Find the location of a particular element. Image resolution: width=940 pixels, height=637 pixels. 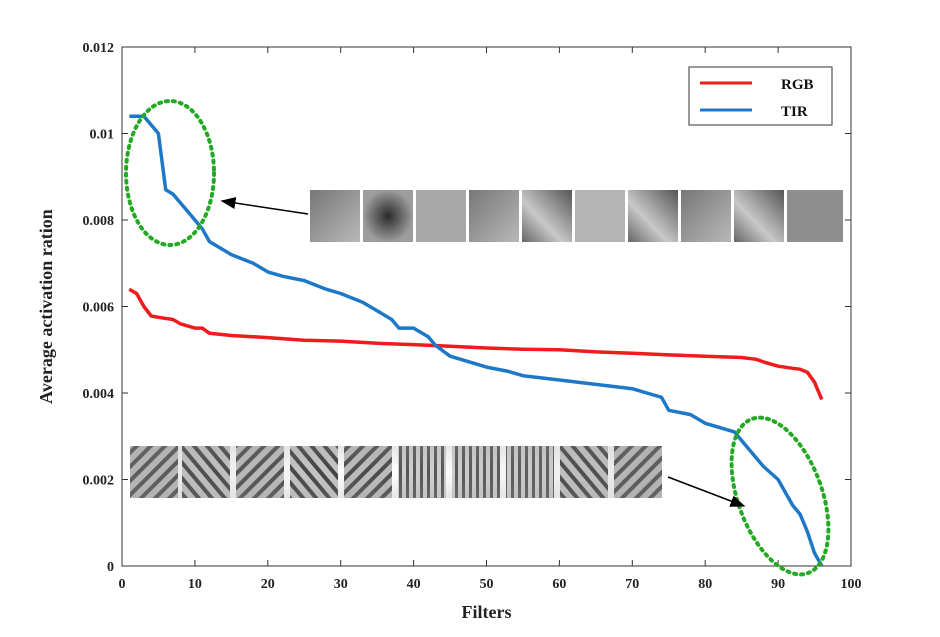

legend-box is located at coordinates (760, 96).